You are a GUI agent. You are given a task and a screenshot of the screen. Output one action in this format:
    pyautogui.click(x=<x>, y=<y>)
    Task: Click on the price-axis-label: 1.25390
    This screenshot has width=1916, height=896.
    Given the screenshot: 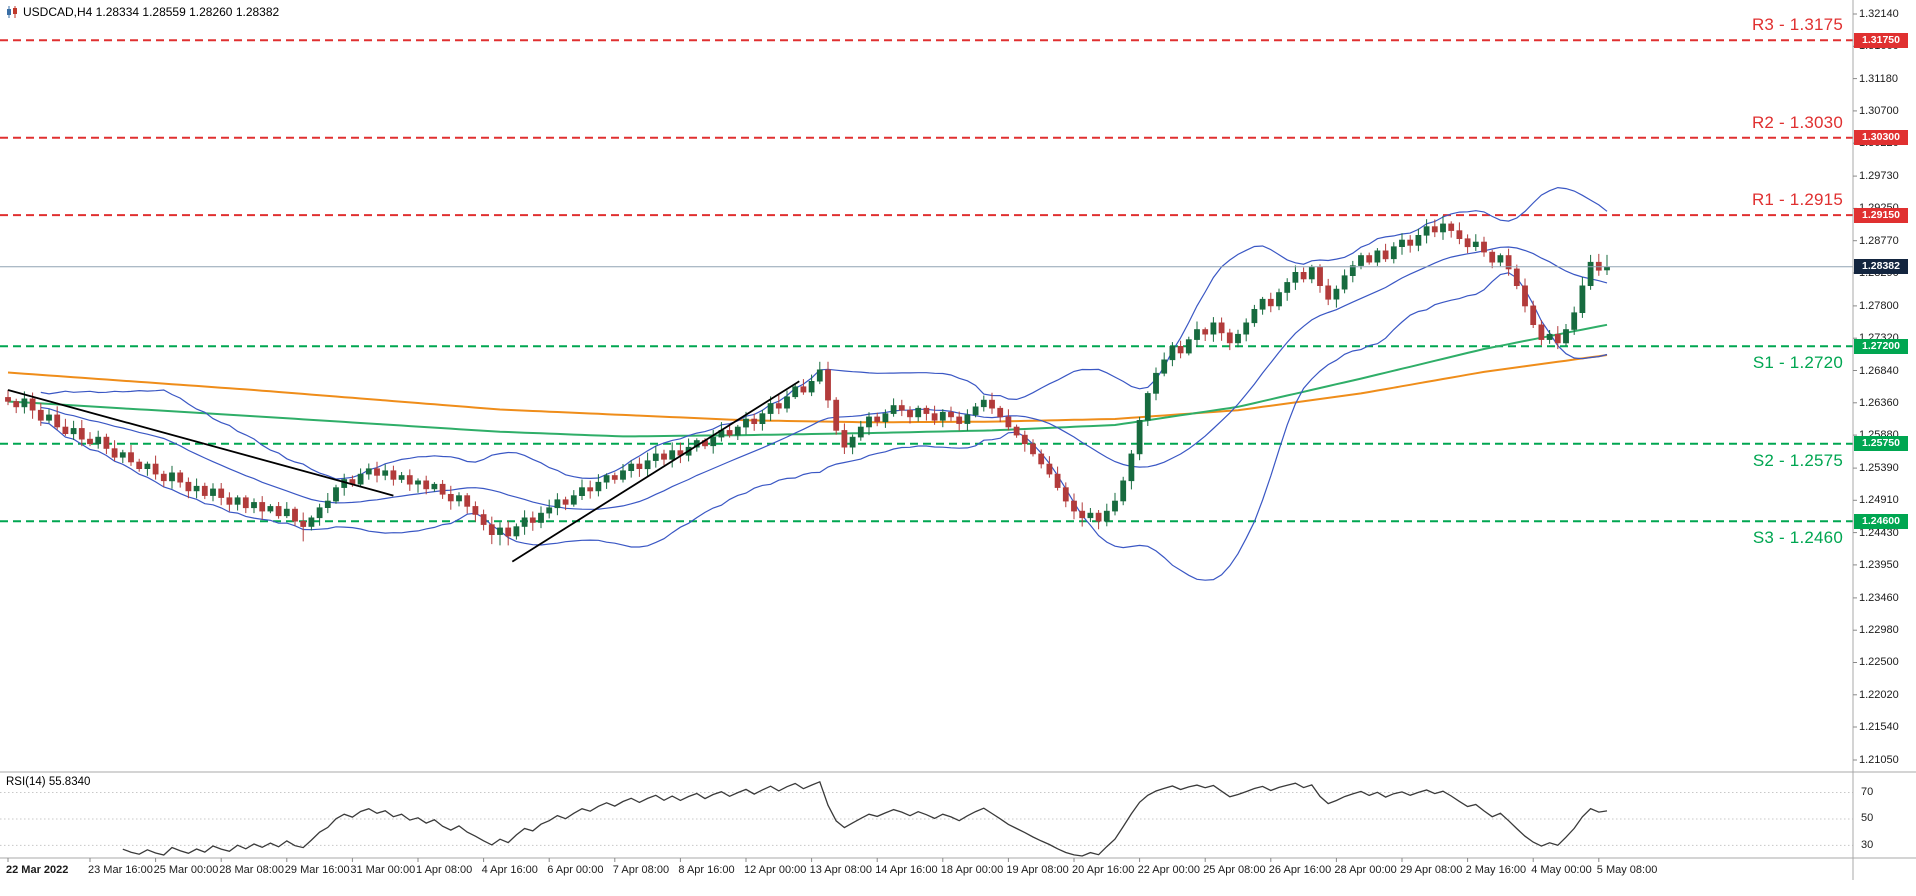 What is the action you would take?
    pyautogui.click(x=1879, y=468)
    